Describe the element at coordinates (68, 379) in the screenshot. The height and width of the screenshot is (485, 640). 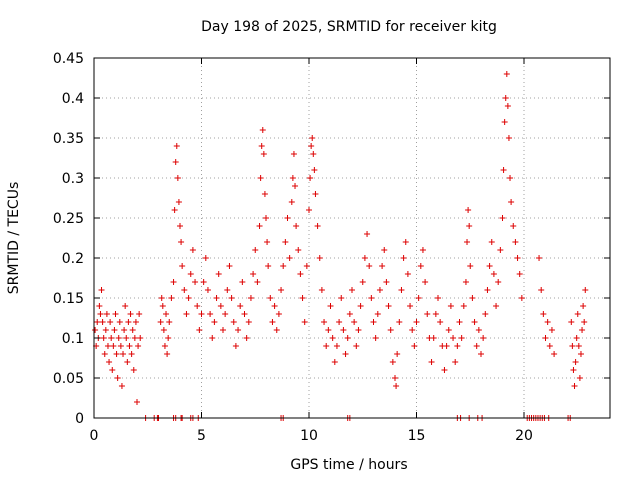
I see `y-tick-label: 0.05` at that location.